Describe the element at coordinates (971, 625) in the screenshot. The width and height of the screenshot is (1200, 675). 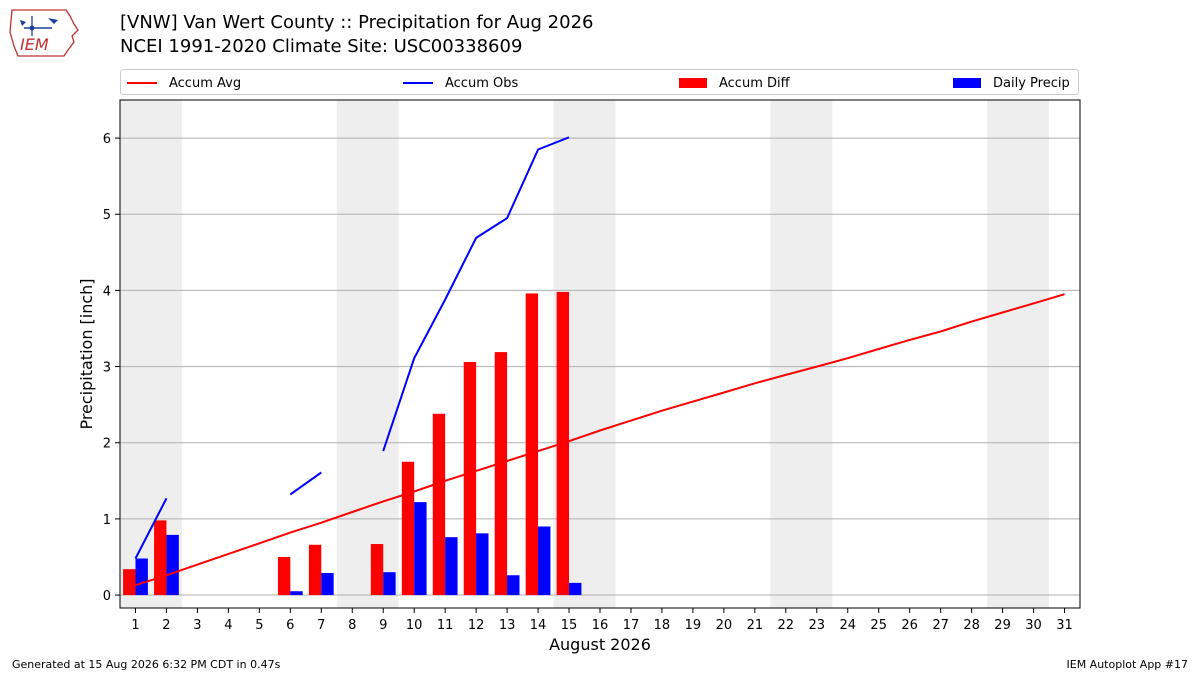
I see `x-tick-label: 28` at that location.